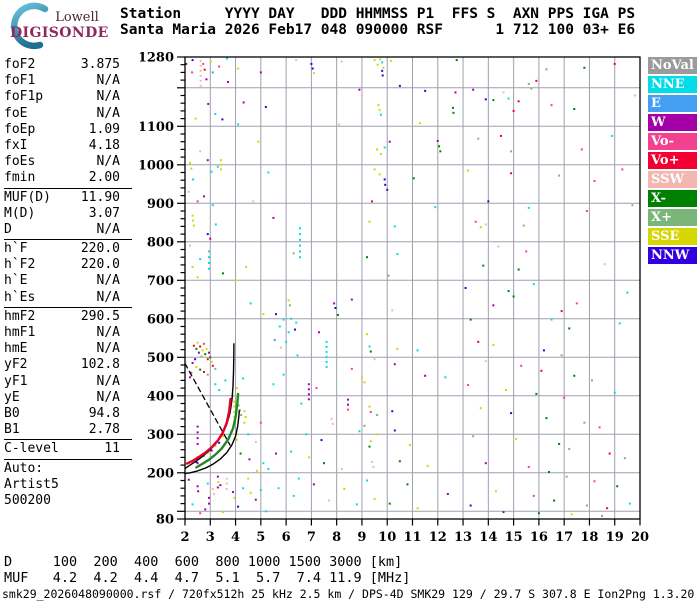 Image resolution: width=700 pixels, height=601 pixels. I want to click on x-mode-model-curve, so click(212, 442).